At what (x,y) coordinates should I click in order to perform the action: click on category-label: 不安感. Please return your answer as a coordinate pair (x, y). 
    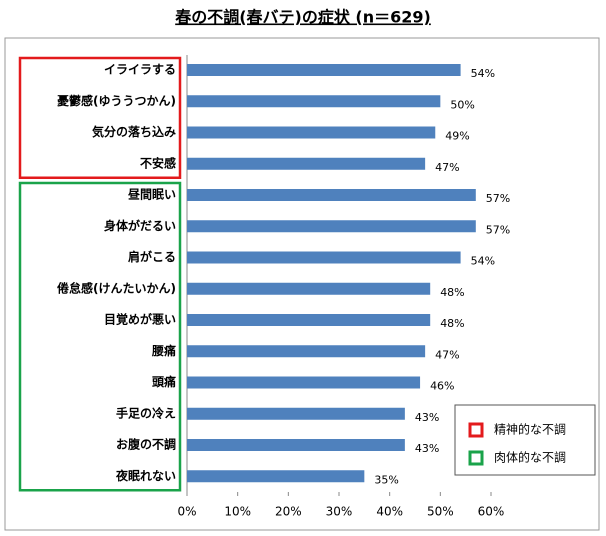
    Looking at the image, I should click on (158, 162).